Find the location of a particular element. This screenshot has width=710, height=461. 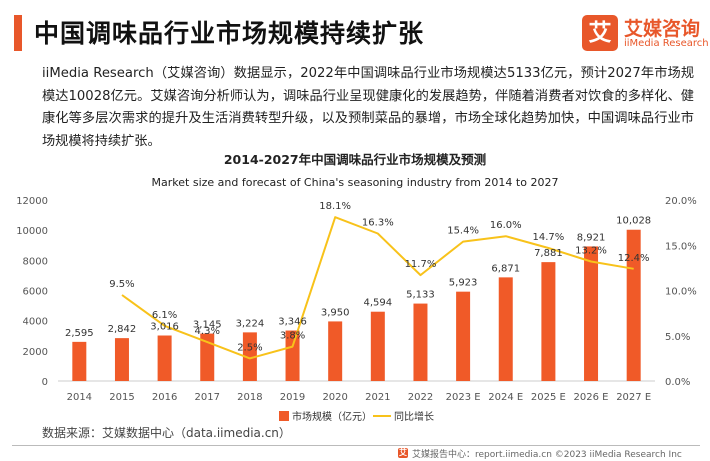

title-accent-bar is located at coordinates (18, 33).